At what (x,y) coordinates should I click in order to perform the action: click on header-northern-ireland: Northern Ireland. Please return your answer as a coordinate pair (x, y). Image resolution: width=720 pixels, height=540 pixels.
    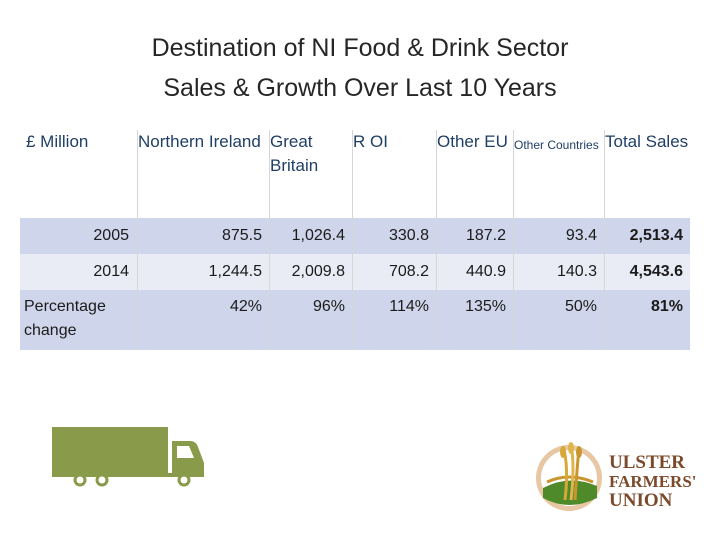
    Looking at the image, I should click on (204, 174).